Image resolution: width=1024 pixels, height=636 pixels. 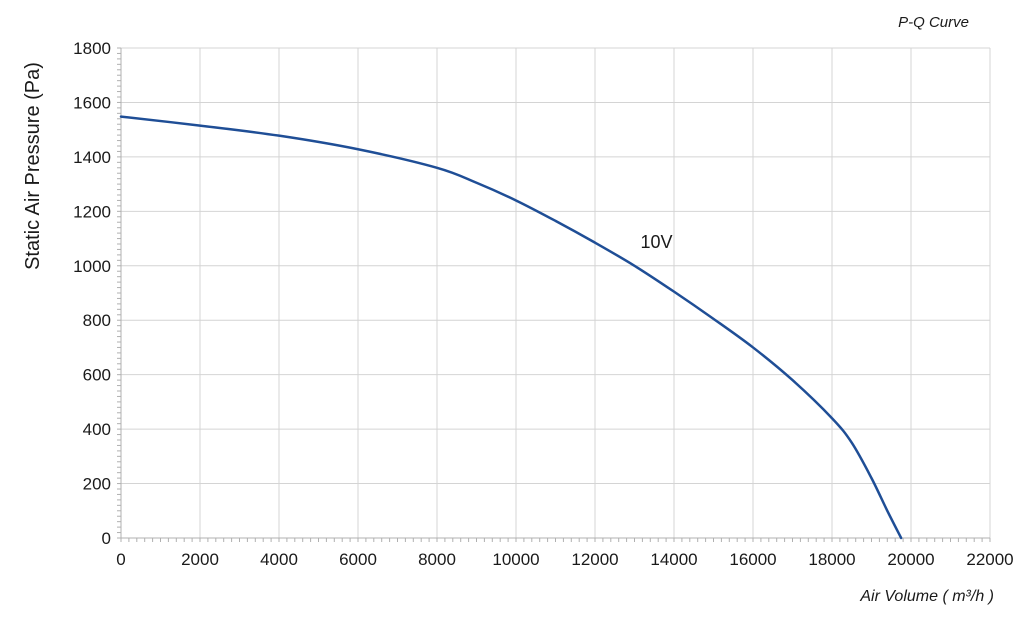 What do you see at coordinates (933, 22) in the screenshot?
I see `chart-title: P-Q Curve` at bounding box center [933, 22].